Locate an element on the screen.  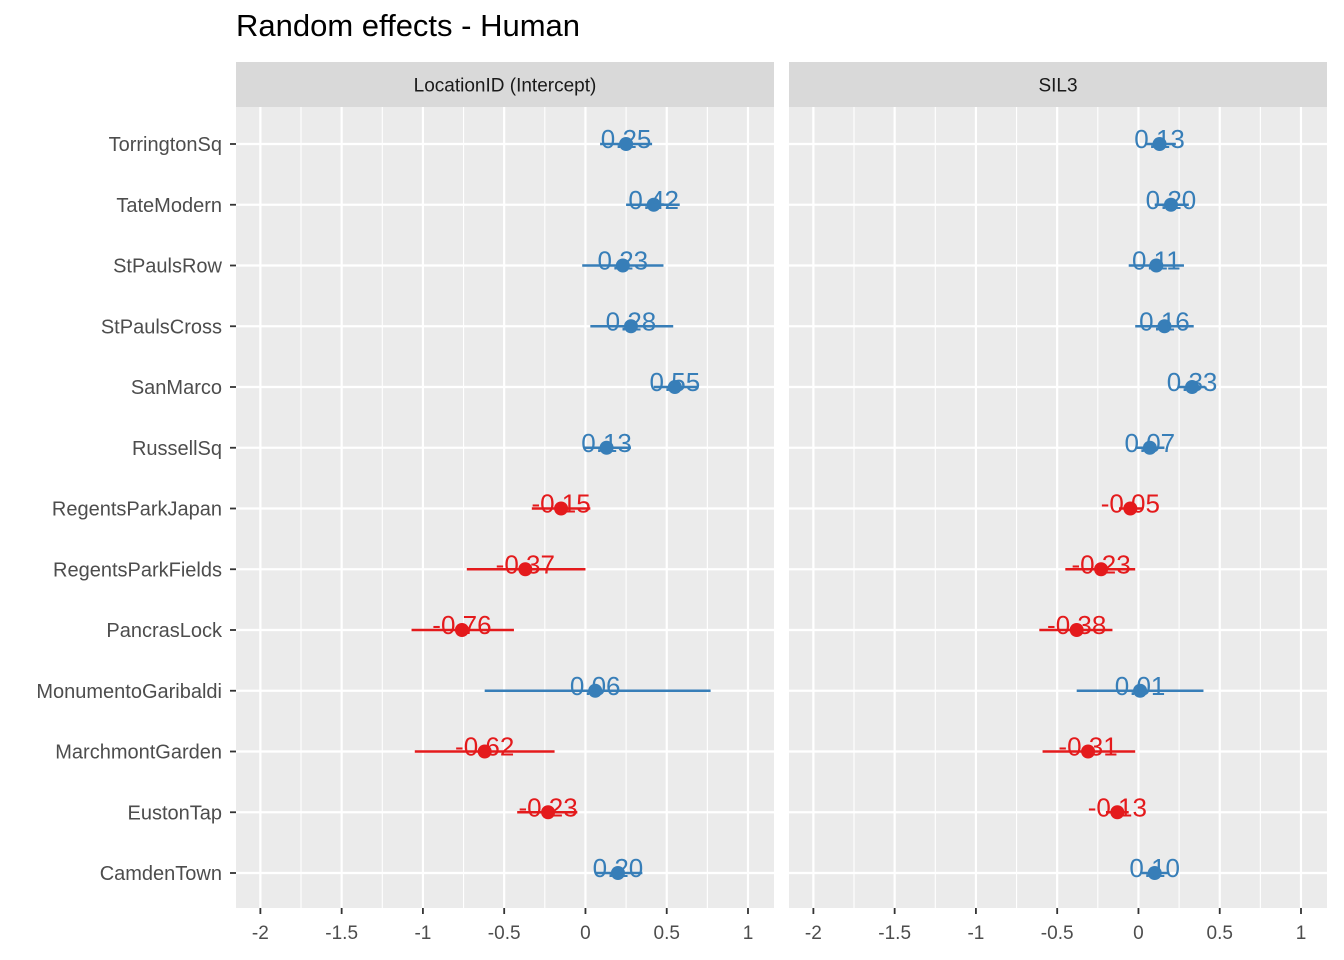
y-tick-label: StPaulsCross is located at coordinates (161, 327).